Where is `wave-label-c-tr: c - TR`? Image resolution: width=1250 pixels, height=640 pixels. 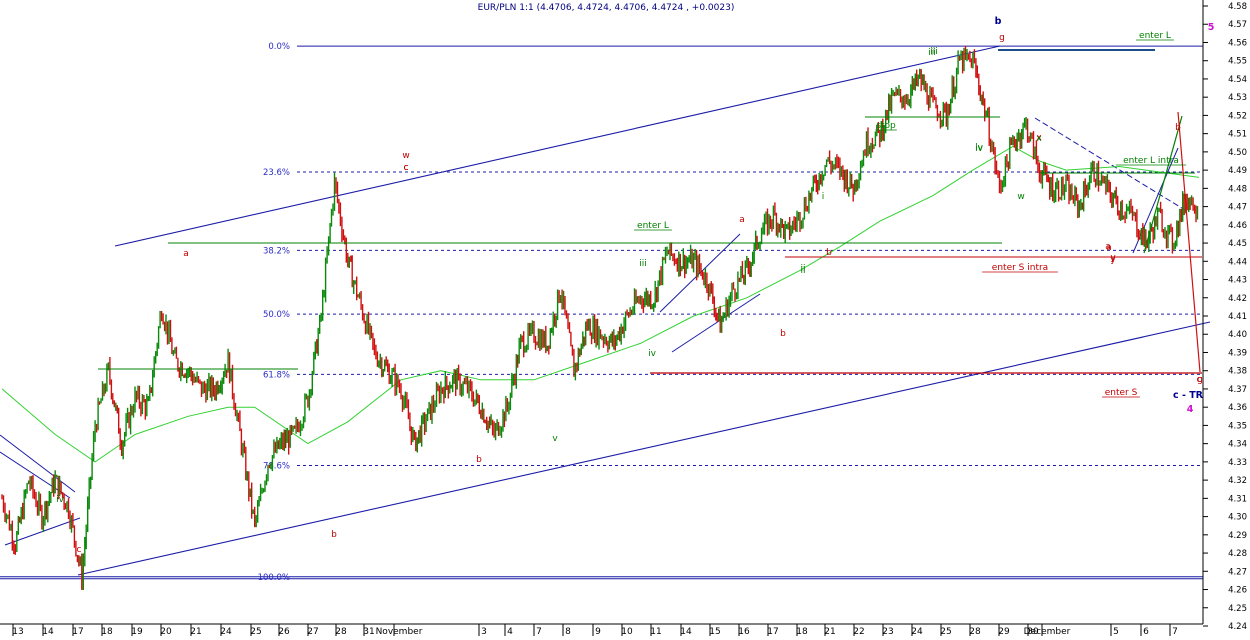 wave-label-c-tr: c - TR is located at coordinates (1188, 395).